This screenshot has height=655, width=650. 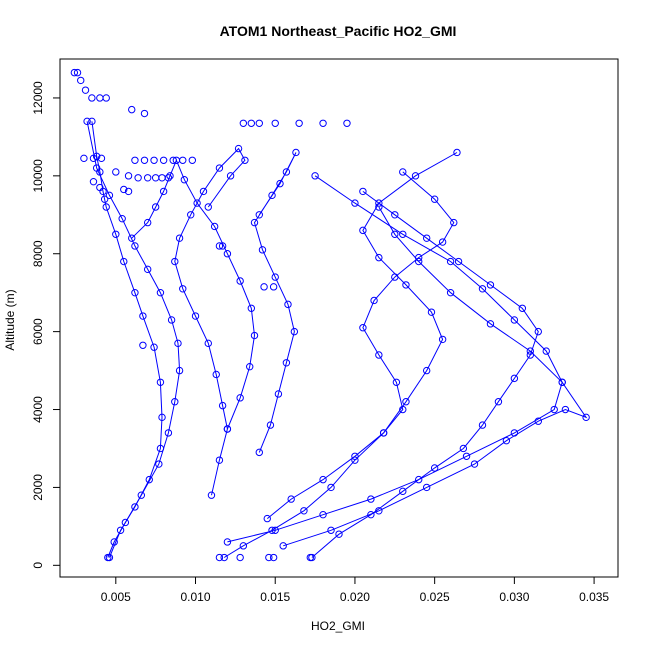 I want to click on y-tick-label: 0, so click(x=38, y=565).